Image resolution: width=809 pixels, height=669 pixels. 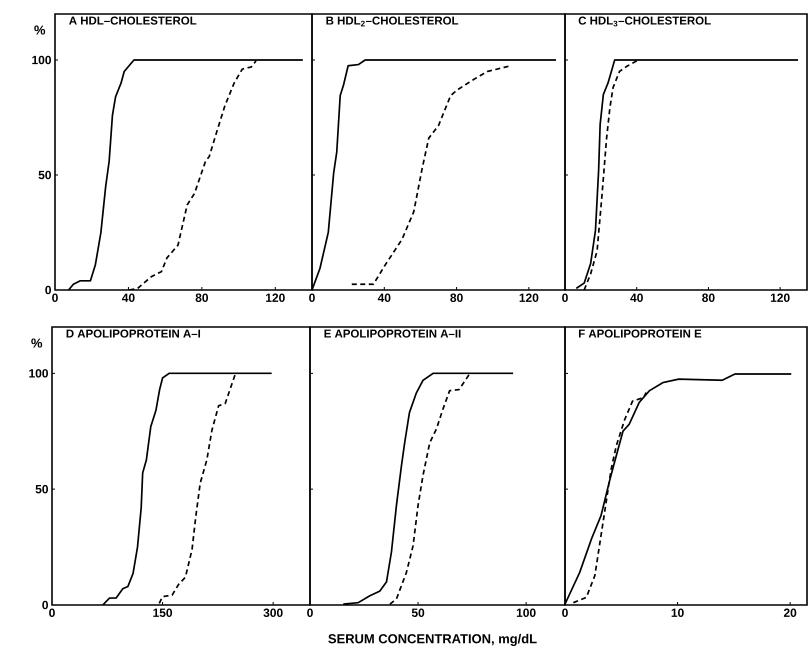 I want to click on x-tick-label: 150, so click(x=162, y=612).